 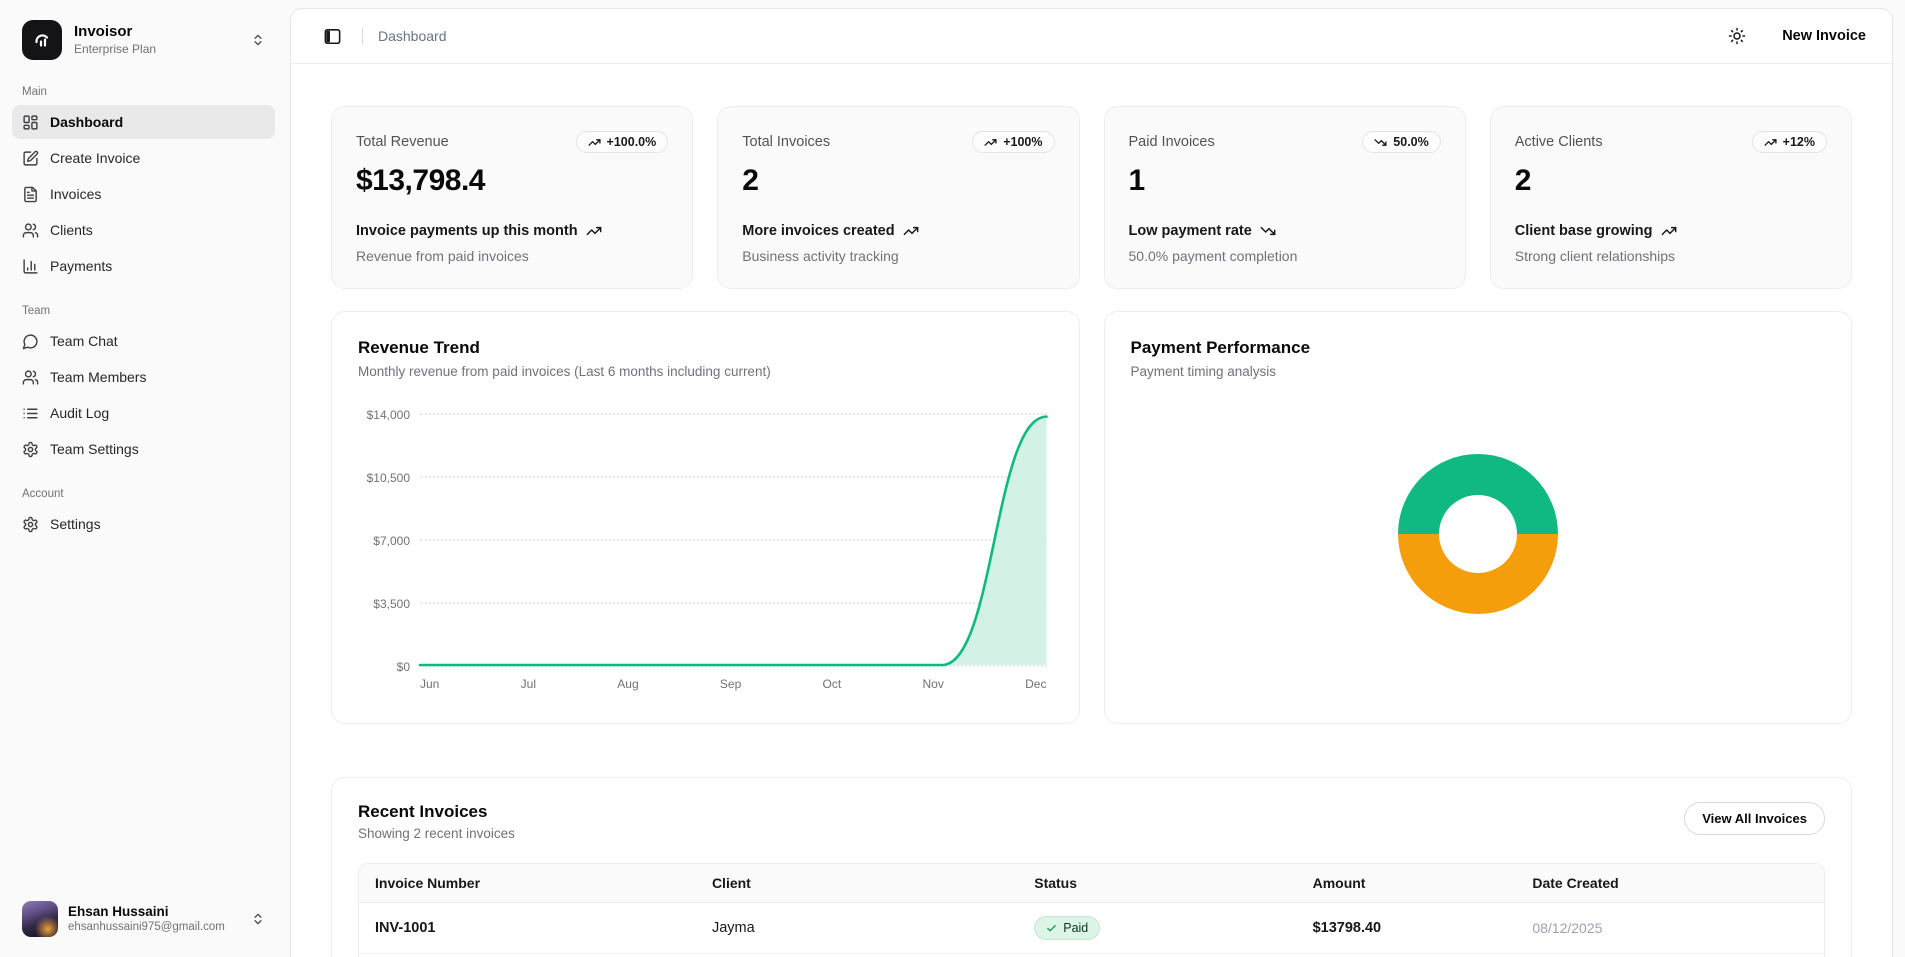 What do you see at coordinates (1091, 36) in the screenshot?
I see `topbar: Dashboard New Invoice` at bounding box center [1091, 36].